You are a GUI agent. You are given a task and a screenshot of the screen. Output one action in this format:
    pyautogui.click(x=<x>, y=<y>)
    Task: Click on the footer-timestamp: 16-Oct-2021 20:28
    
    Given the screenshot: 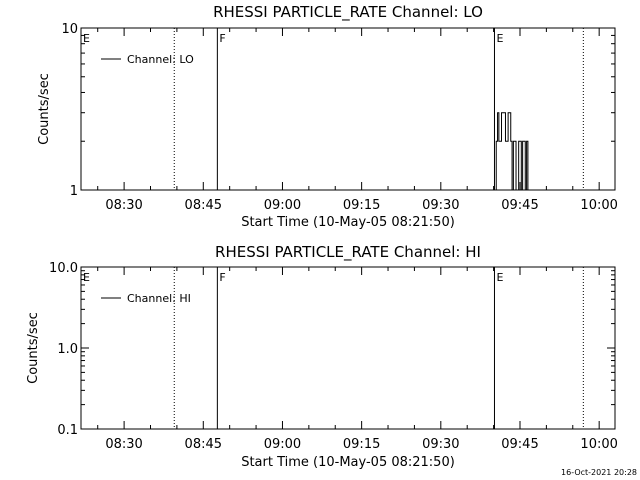 What is the action you would take?
    pyautogui.click(x=599, y=472)
    